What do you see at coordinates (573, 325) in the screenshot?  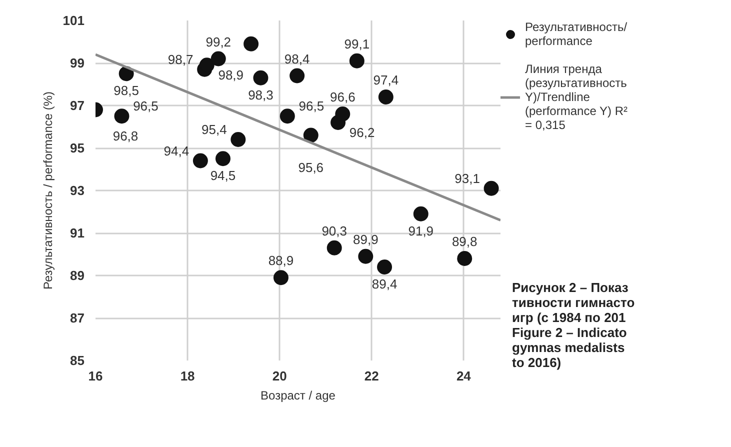 I see `text: Рисунок 2 – Показ тивности гимнасто игр (с 1984 по 201 Figure 2 – Indicato gymnas medalists to 2016)` at bounding box center [573, 325].